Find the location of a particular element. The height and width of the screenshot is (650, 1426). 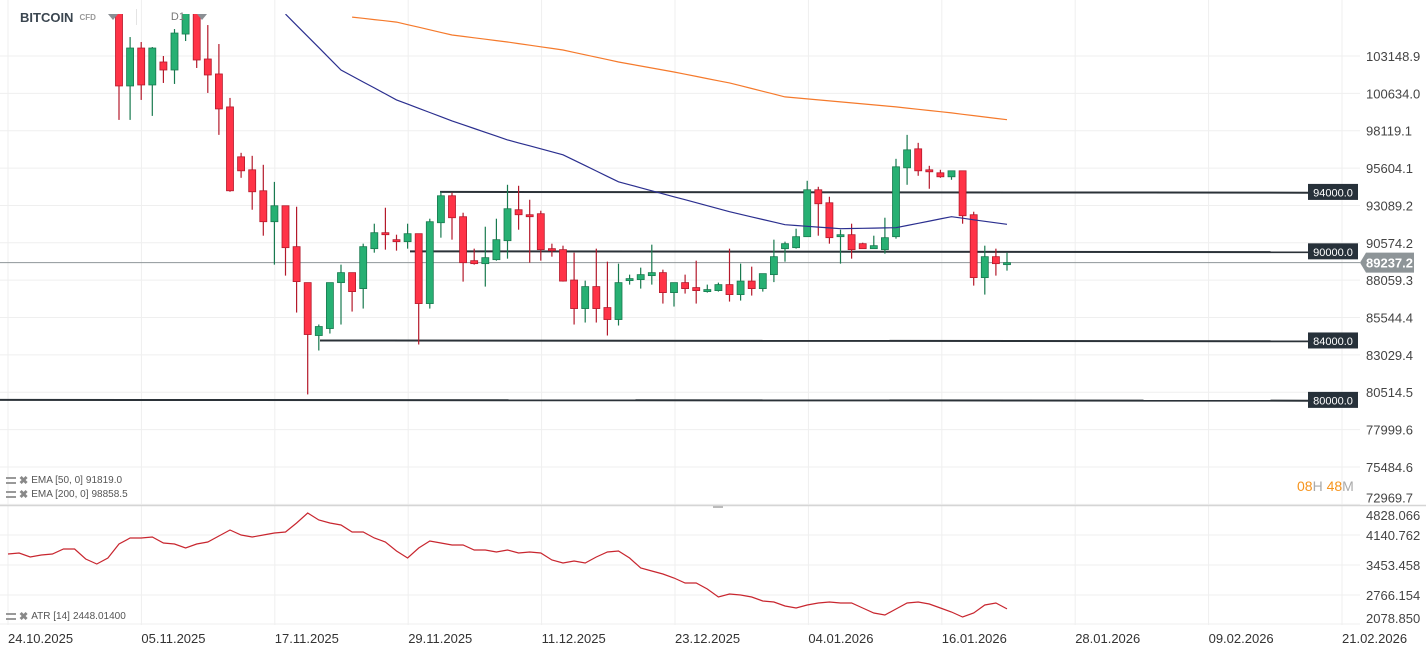

level-line-80000.0 is located at coordinates (654, 400).